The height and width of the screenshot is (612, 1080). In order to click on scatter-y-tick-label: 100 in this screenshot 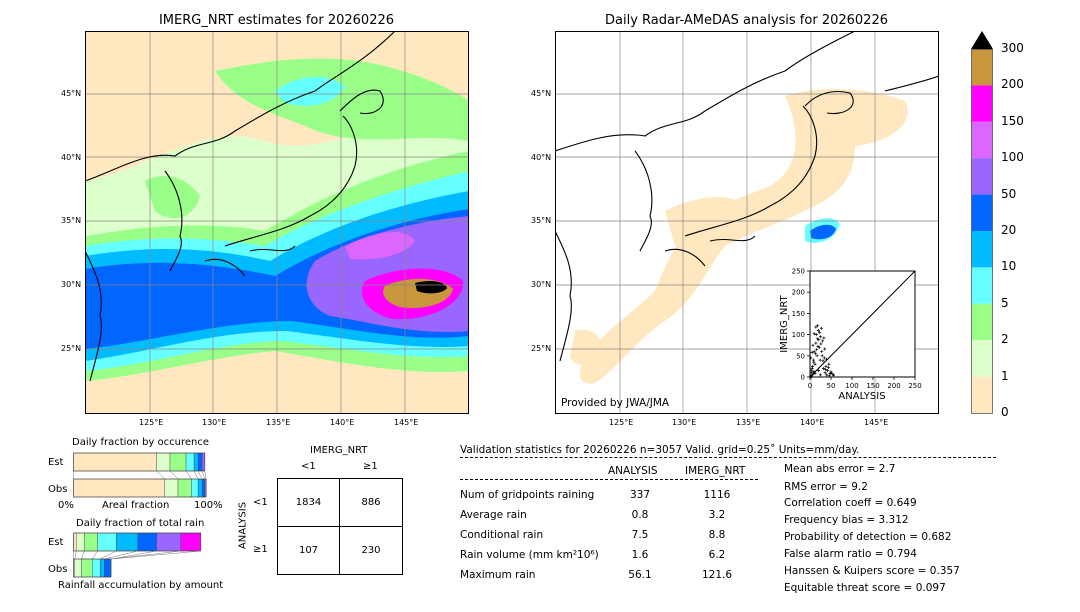, I will do `click(798, 335)`.